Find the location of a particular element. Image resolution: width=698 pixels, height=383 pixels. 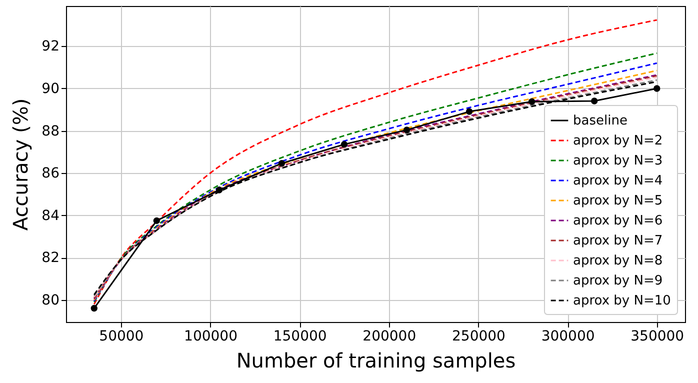

y-tick-label: 88 is located at coordinates (51, 131).